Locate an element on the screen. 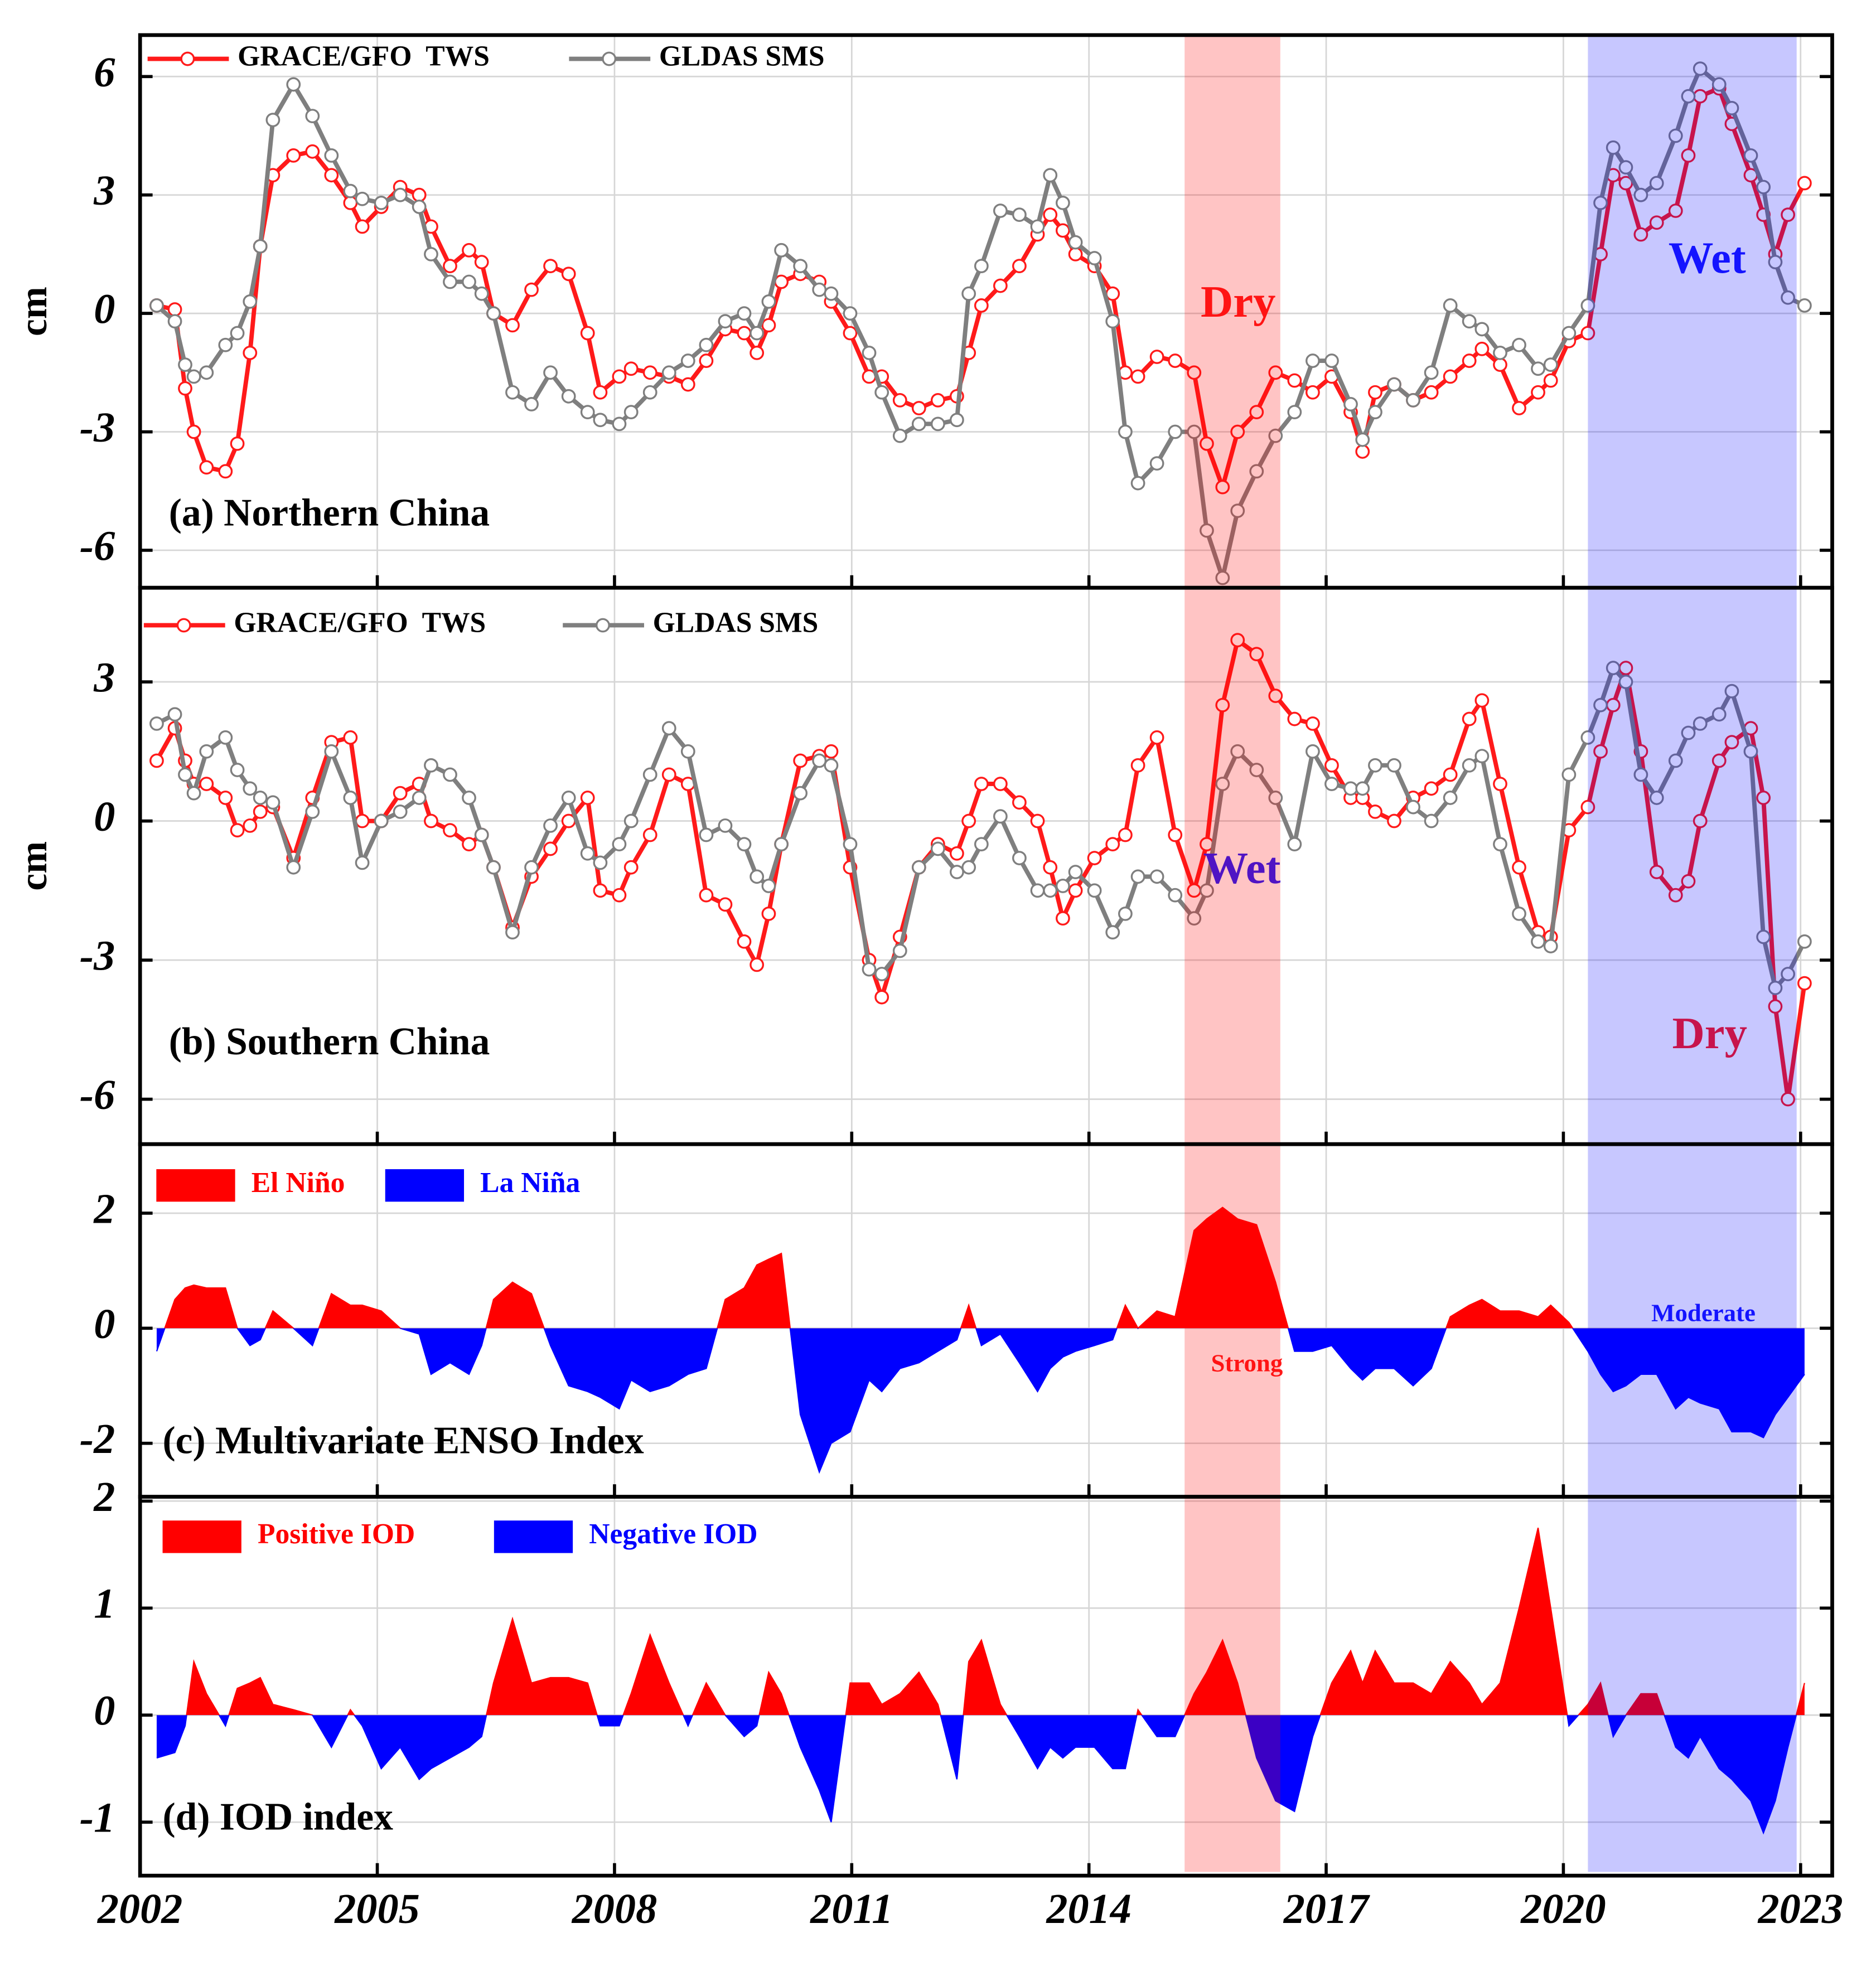  y-tick-label: 2 is located at coordinates (104, 1497).